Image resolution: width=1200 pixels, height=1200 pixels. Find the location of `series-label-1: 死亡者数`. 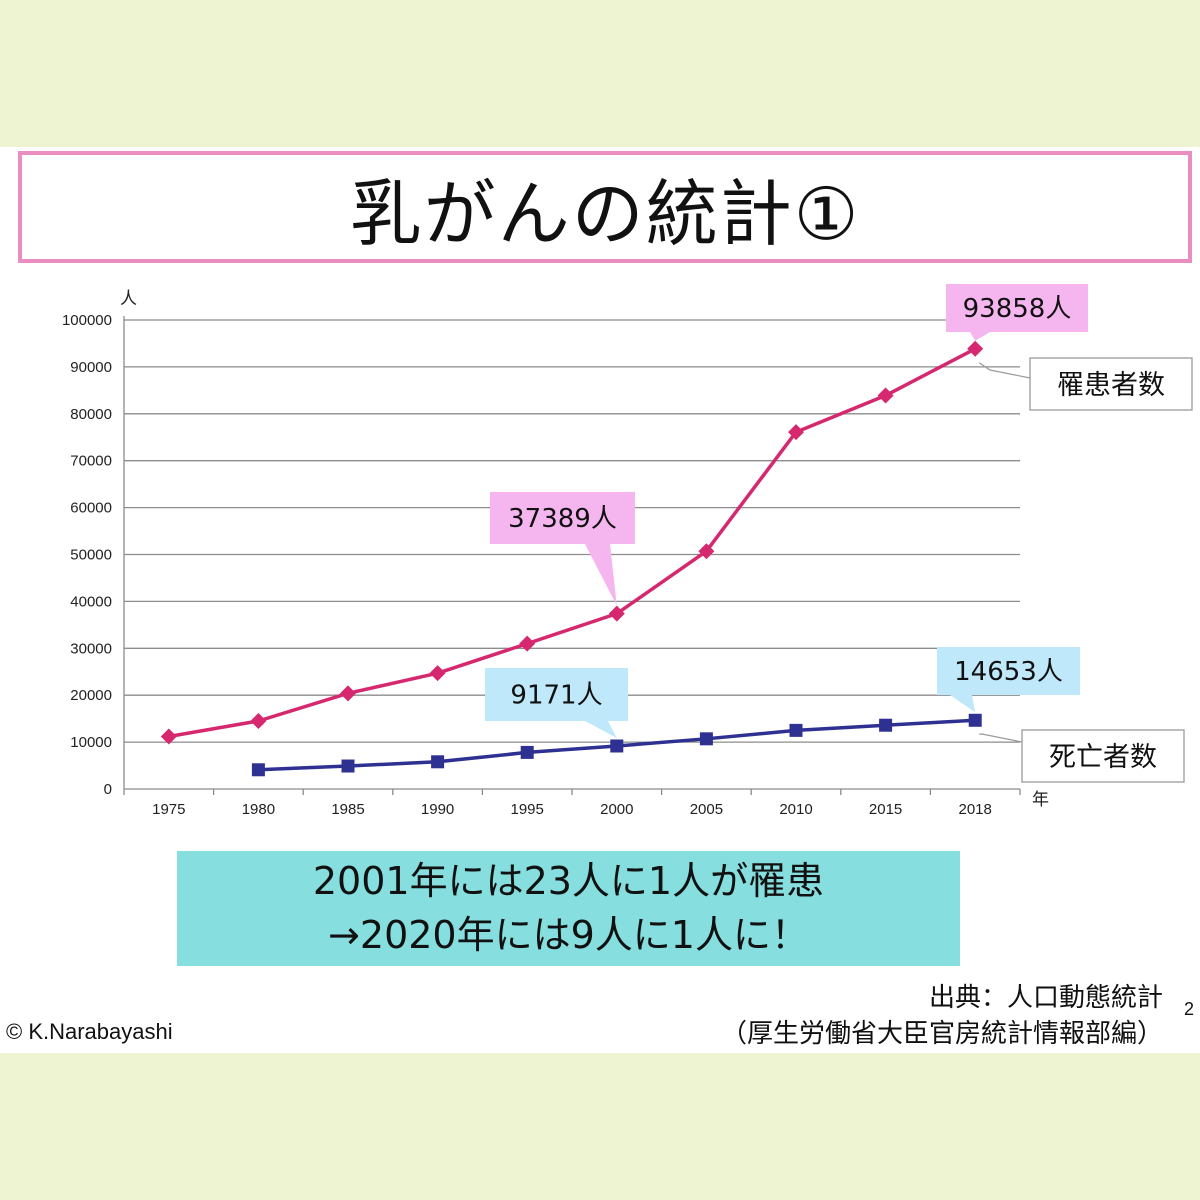

series-label-1: 死亡者数 is located at coordinates (1082, 756).